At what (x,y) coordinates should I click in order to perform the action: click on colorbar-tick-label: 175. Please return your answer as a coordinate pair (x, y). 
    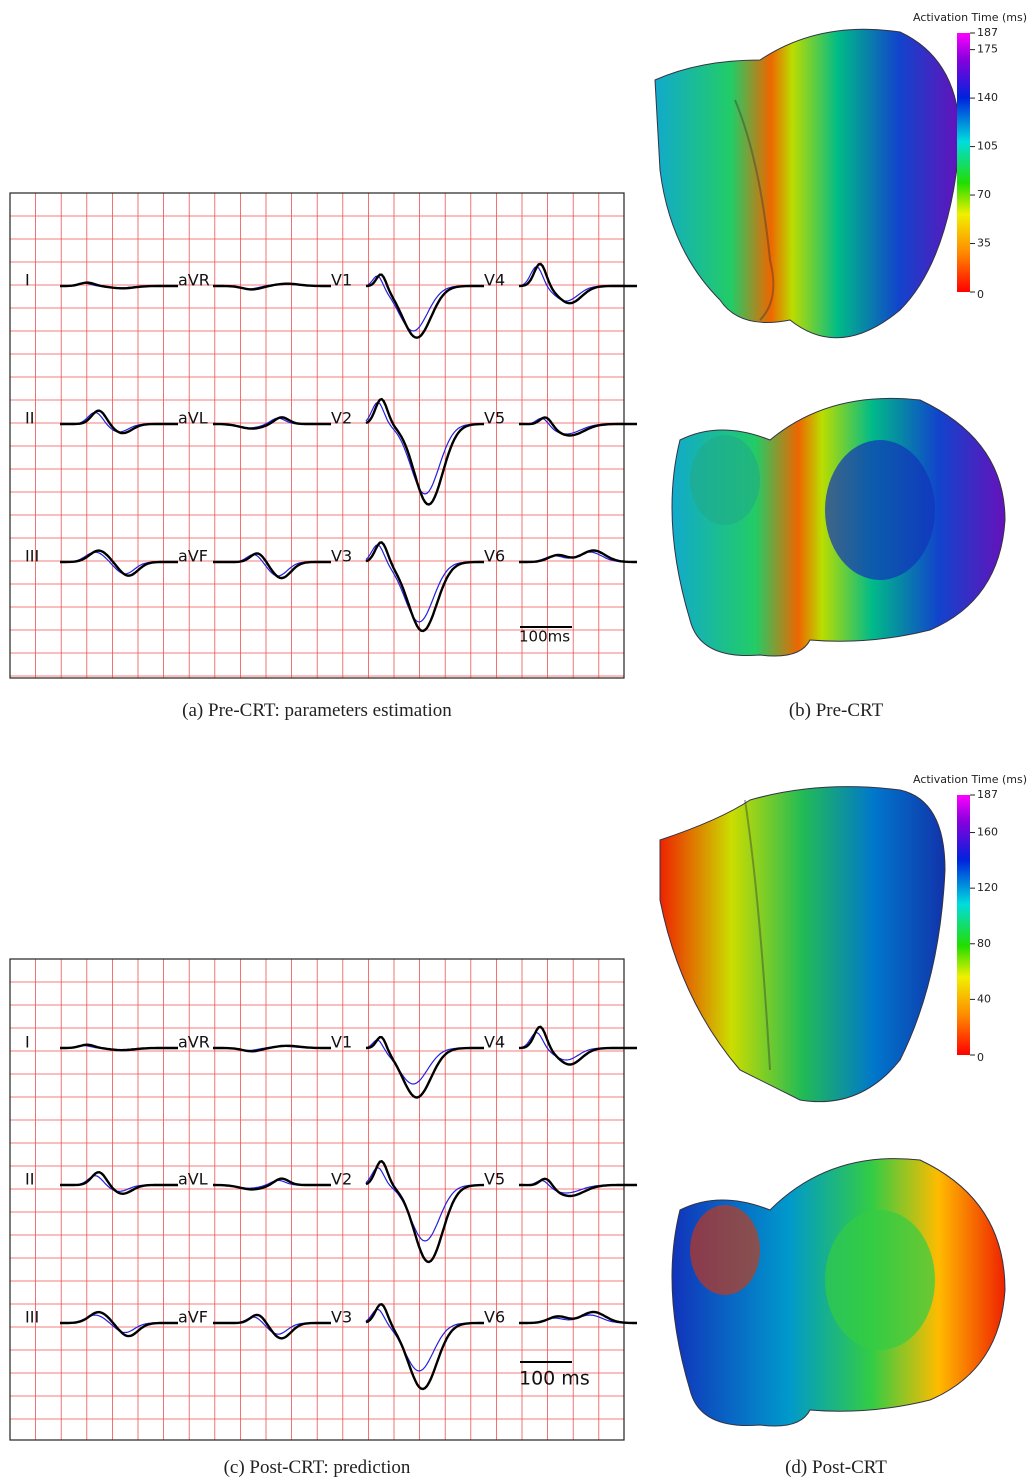
    Looking at the image, I should click on (987, 49).